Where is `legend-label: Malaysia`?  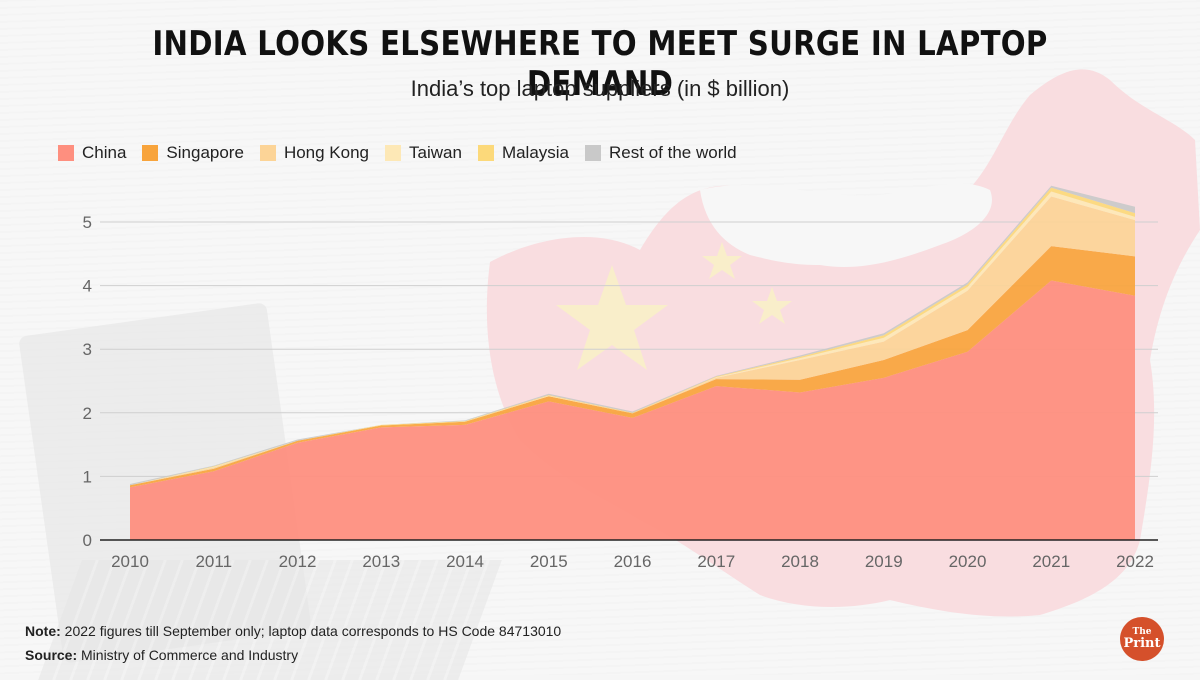
legend-label: Malaysia is located at coordinates (535, 152).